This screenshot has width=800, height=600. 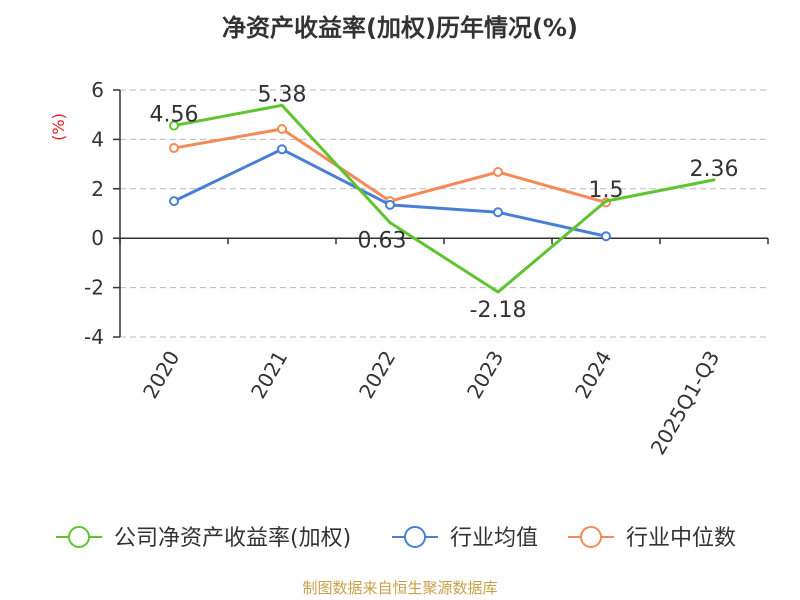 What do you see at coordinates (400, 28) in the screenshot?
I see `chart-title: 净资产收益率(加权)历年情况(%)` at bounding box center [400, 28].